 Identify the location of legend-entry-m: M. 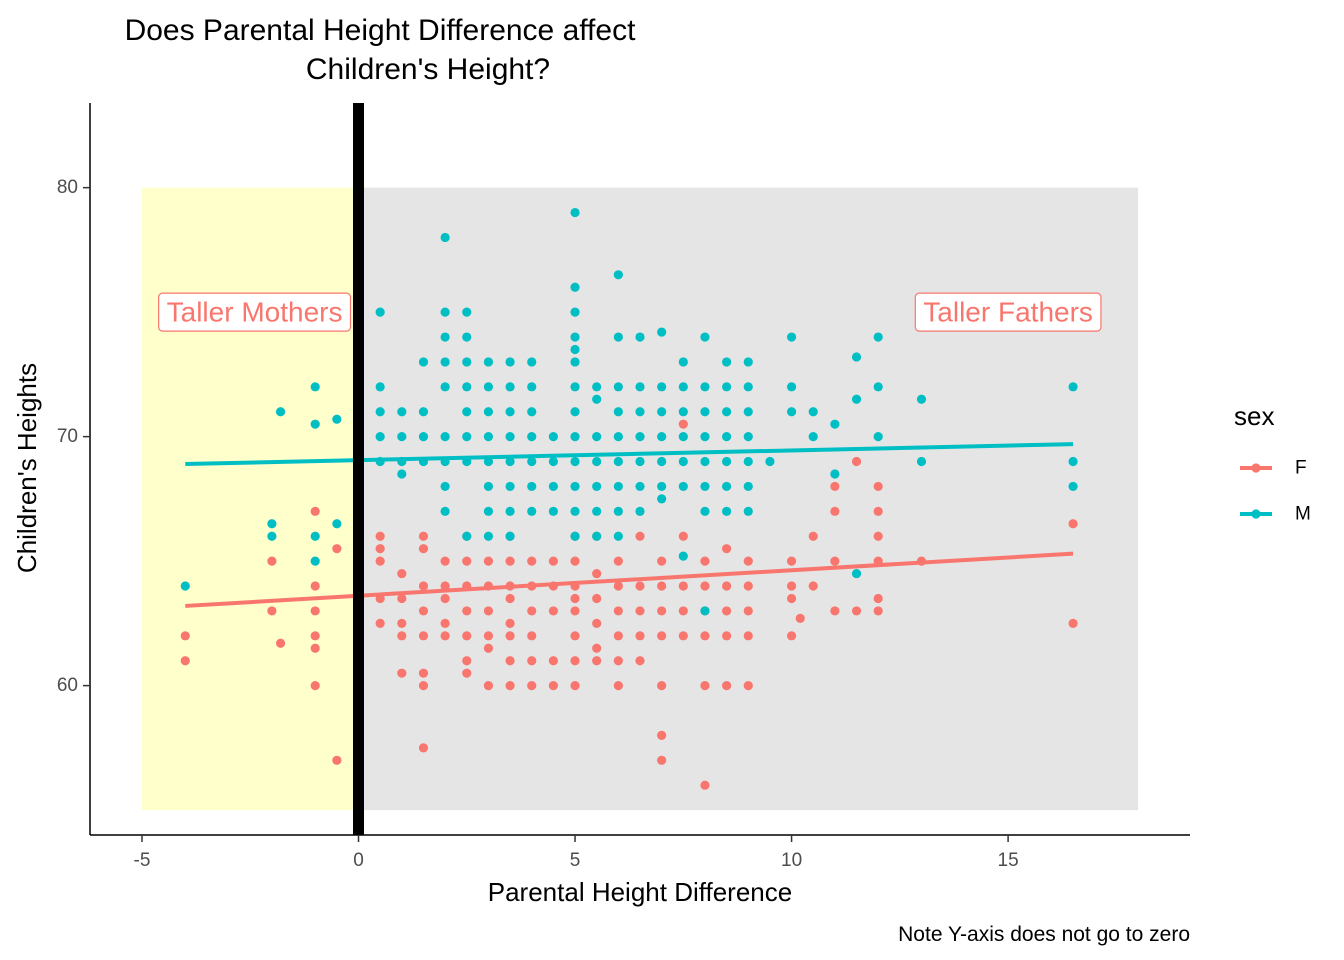
(1275, 514).